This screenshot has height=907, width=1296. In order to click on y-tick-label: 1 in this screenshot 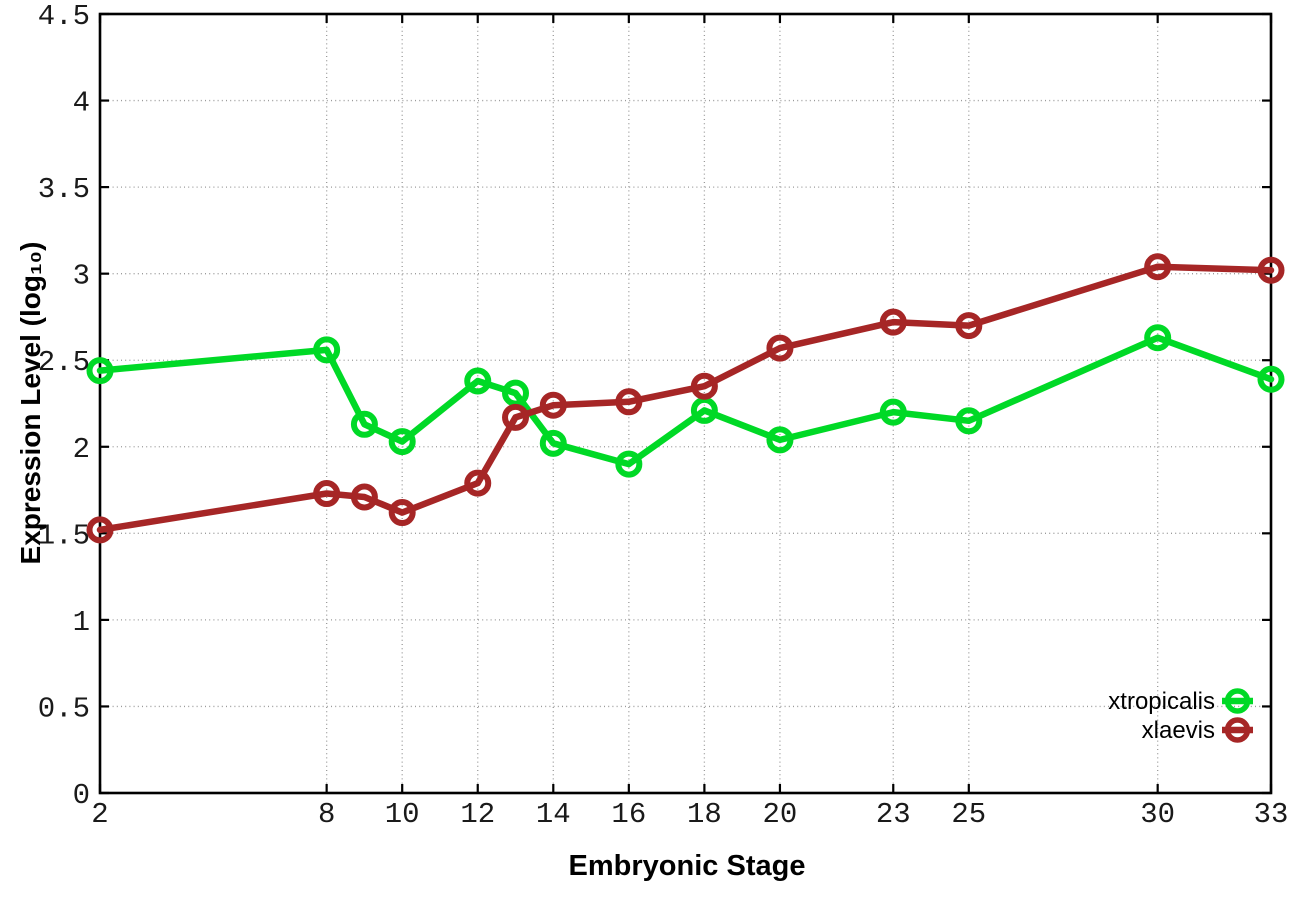, I will do `click(81, 622)`.